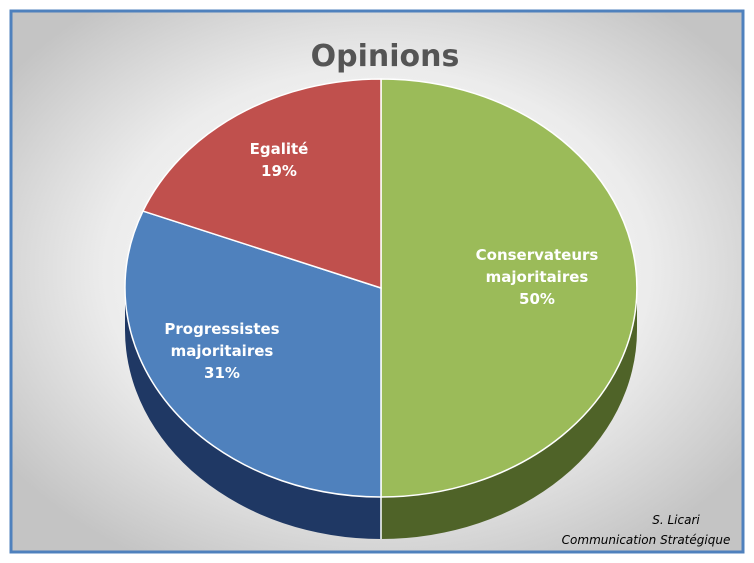 Image resolution: width=754 pixels, height=563 pixels. I want to click on slice-category-label-2: Progressistes, so click(221, 329).